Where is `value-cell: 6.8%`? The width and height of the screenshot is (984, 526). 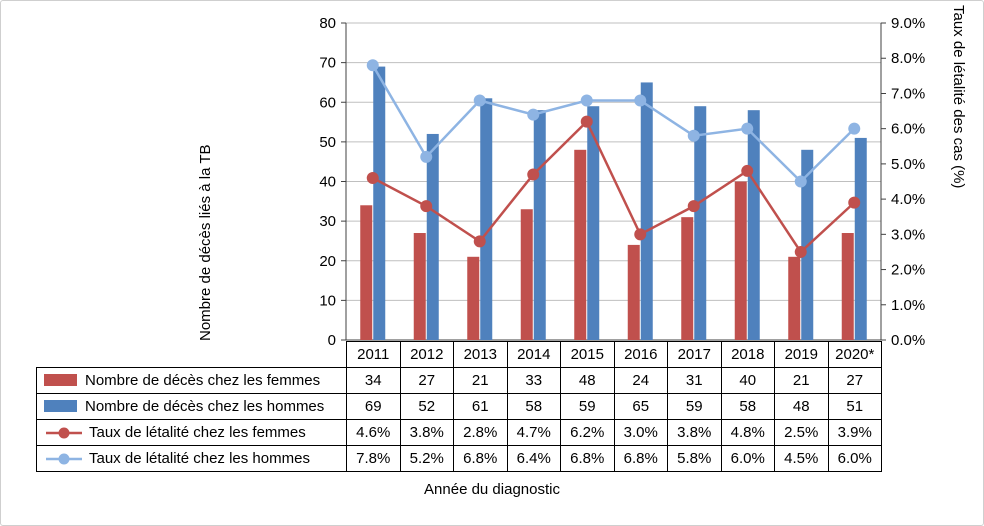
value-cell: 6.8% is located at coordinates (480, 458).